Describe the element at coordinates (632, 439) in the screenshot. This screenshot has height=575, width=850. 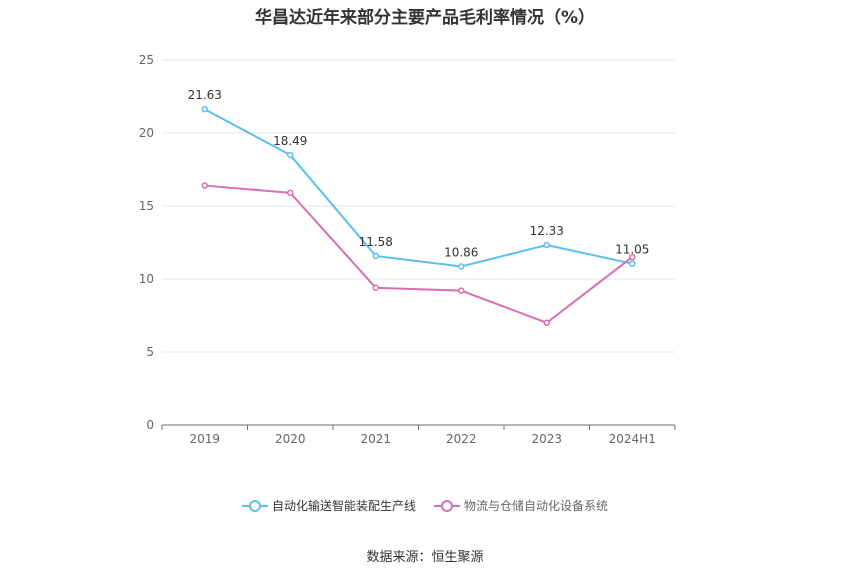
I see `x-tick-label: 2024H1` at that location.